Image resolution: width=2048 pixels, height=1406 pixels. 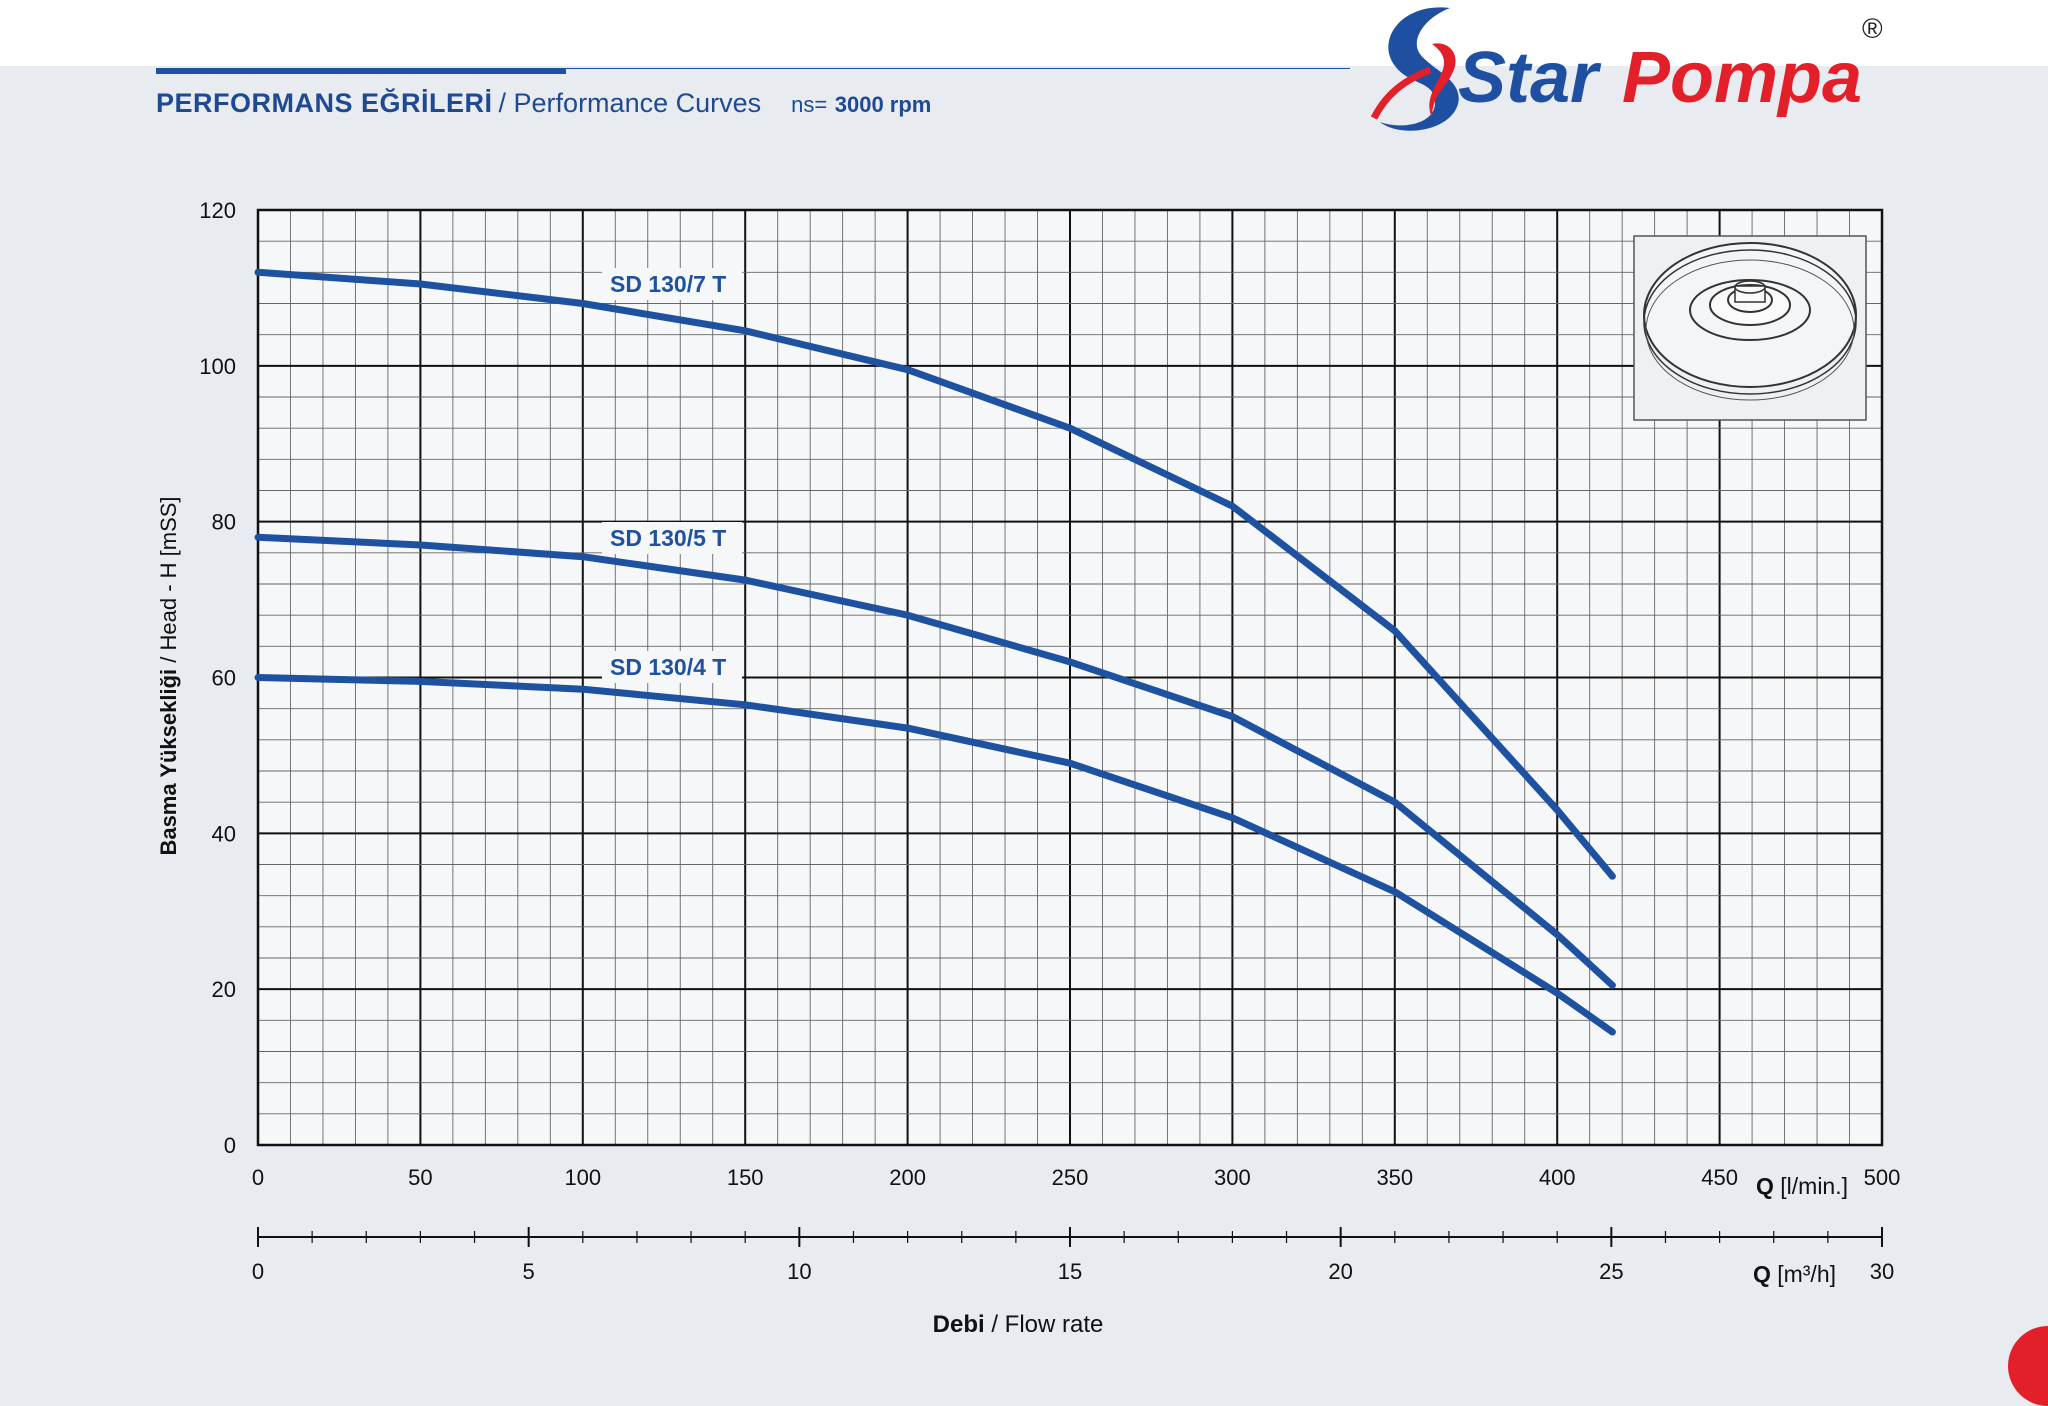 What do you see at coordinates (224, 678) in the screenshot?
I see `y-tick-label: 60` at bounding box center [224, 678].